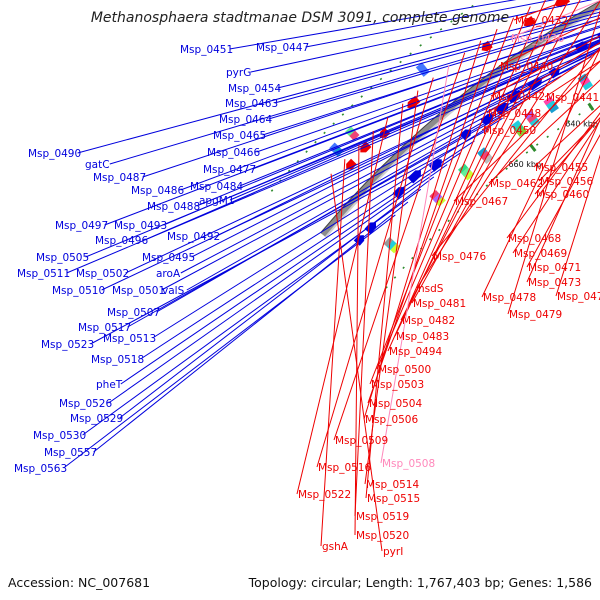  Describe the element at coordinates (572, 98) in the screenshot. I see `gene-label-right: Msp_0441` at that location.